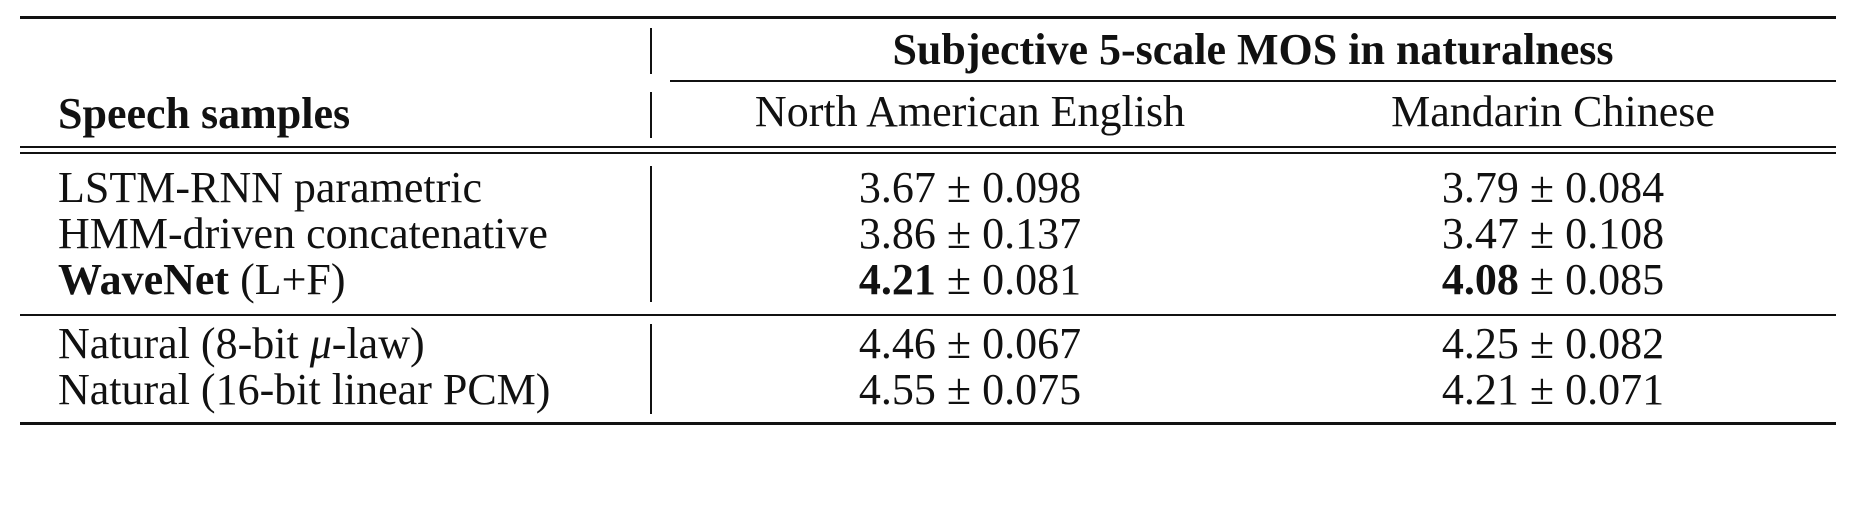  What do you see at coordinates (928, 17) in the screenshot?
I see `top-rule` at bounding box center [928, 17].